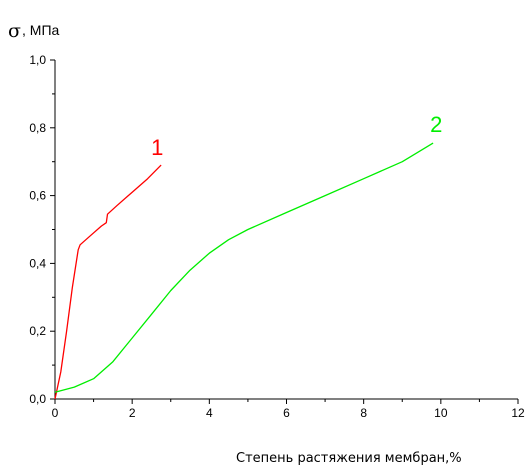 This screenshot has height=468, width=530. What do you see at coordinates (14, 31) in the screenshot?
I see `y-axis-symbol: σ` at bounding box center [14, 31].